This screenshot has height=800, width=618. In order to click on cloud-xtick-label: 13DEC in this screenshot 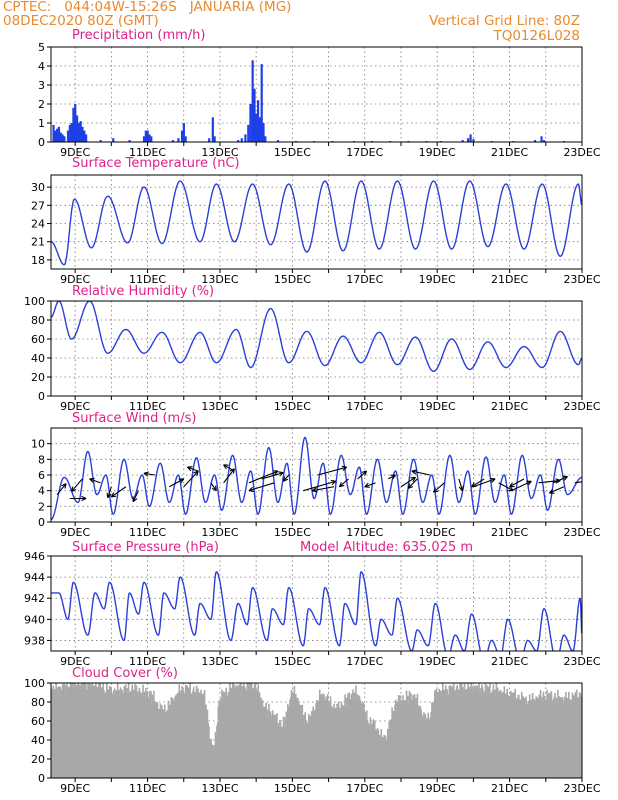, I will do `click(219, 788)`.